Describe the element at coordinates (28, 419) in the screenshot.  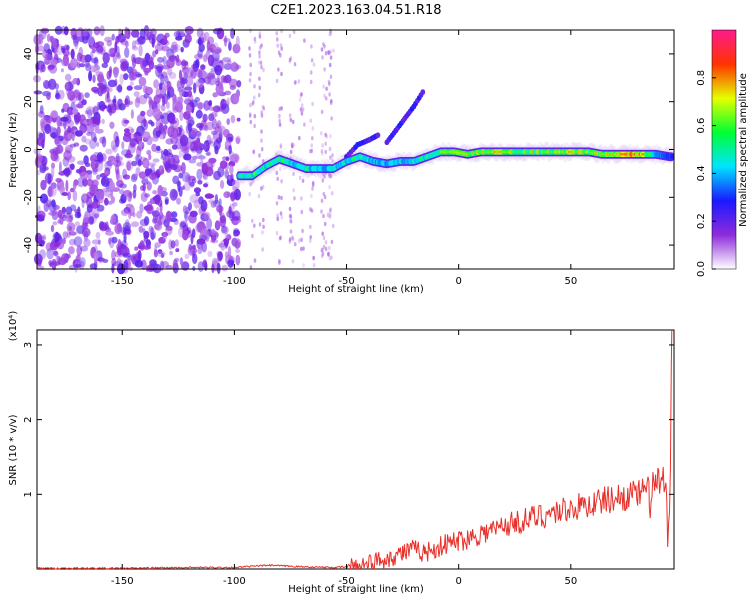
I see `y-tick-label: 2` at that location.